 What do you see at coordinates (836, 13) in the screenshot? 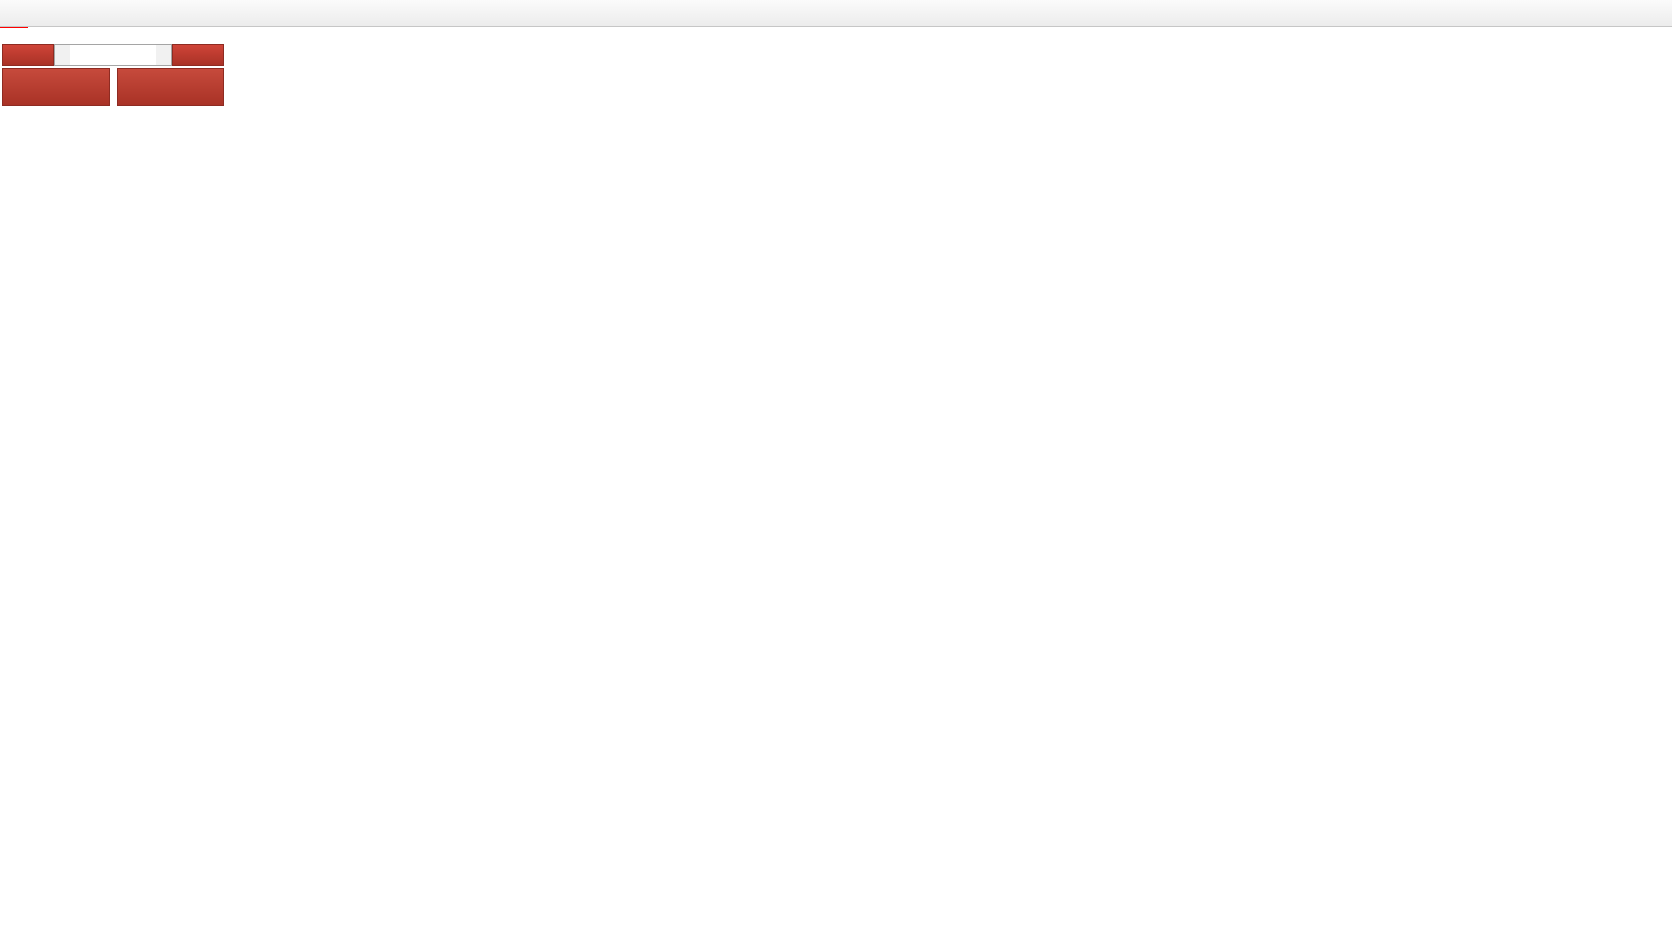
I see `toolbar` at bounding box center [836, 13].